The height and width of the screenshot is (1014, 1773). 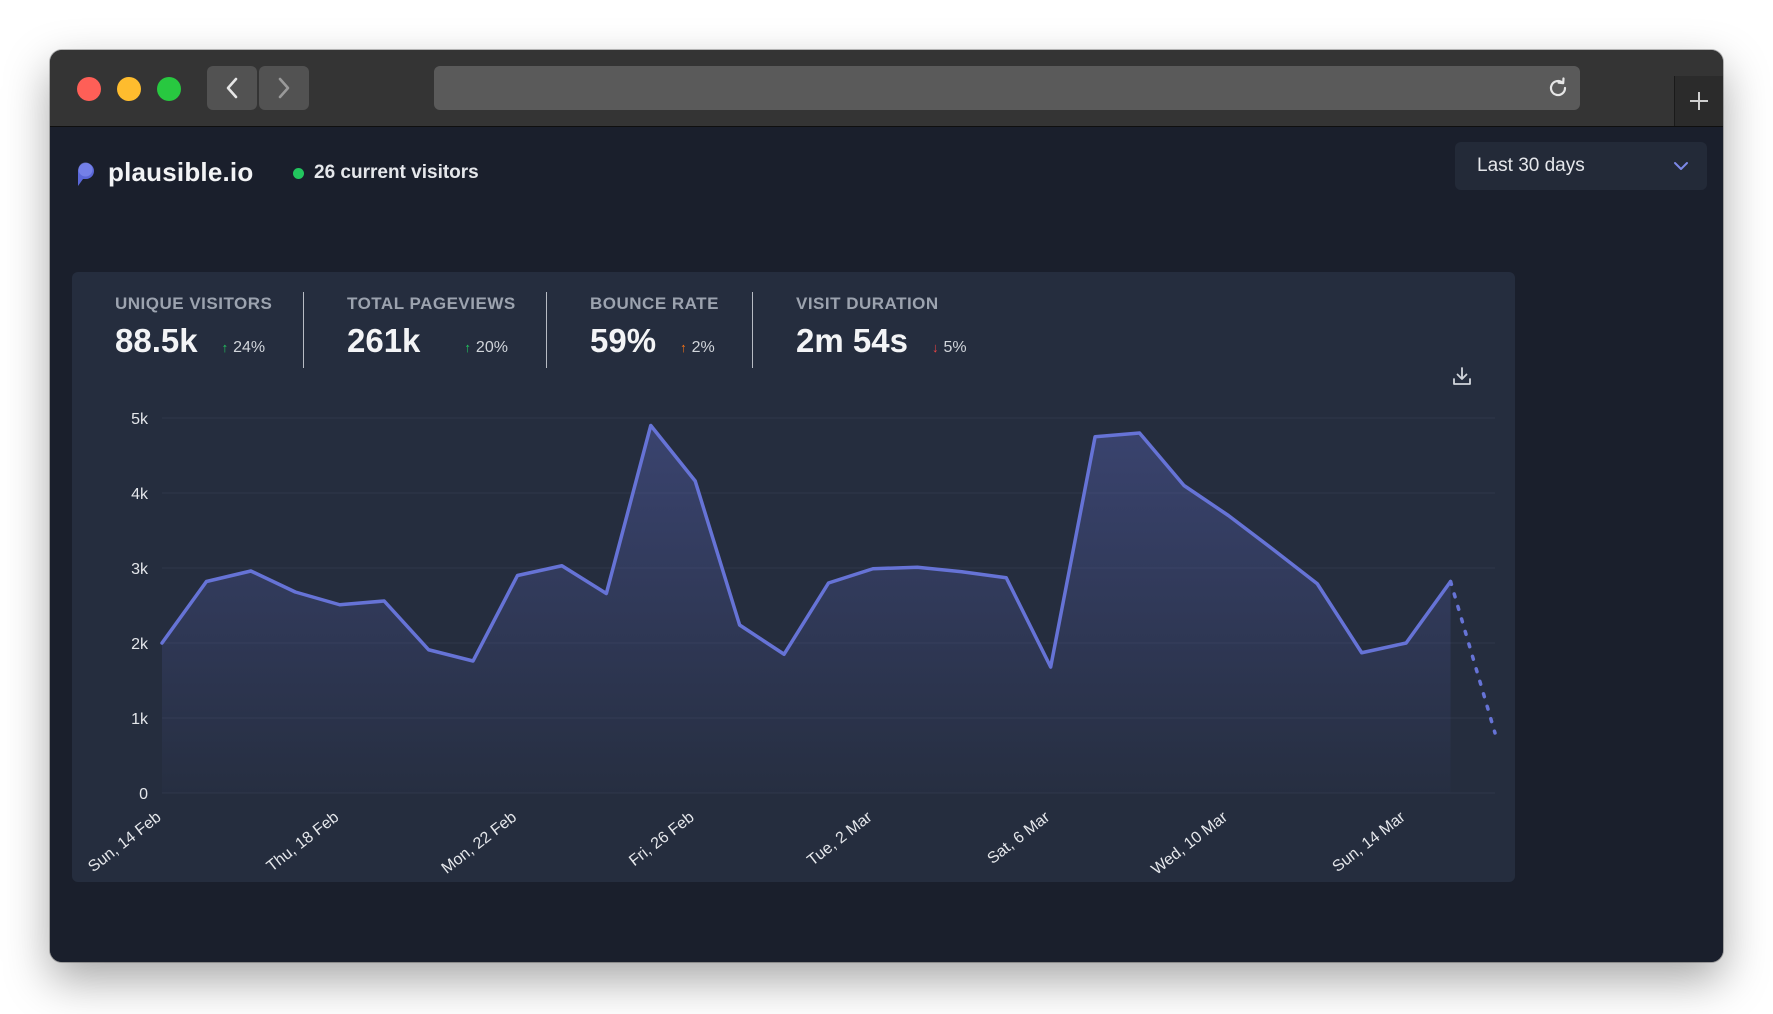 What do you see at coordinates (396, 172) in the screenshot?
I see `current-visitors-label: 26 current visitors` at bounding box center [396, 172].